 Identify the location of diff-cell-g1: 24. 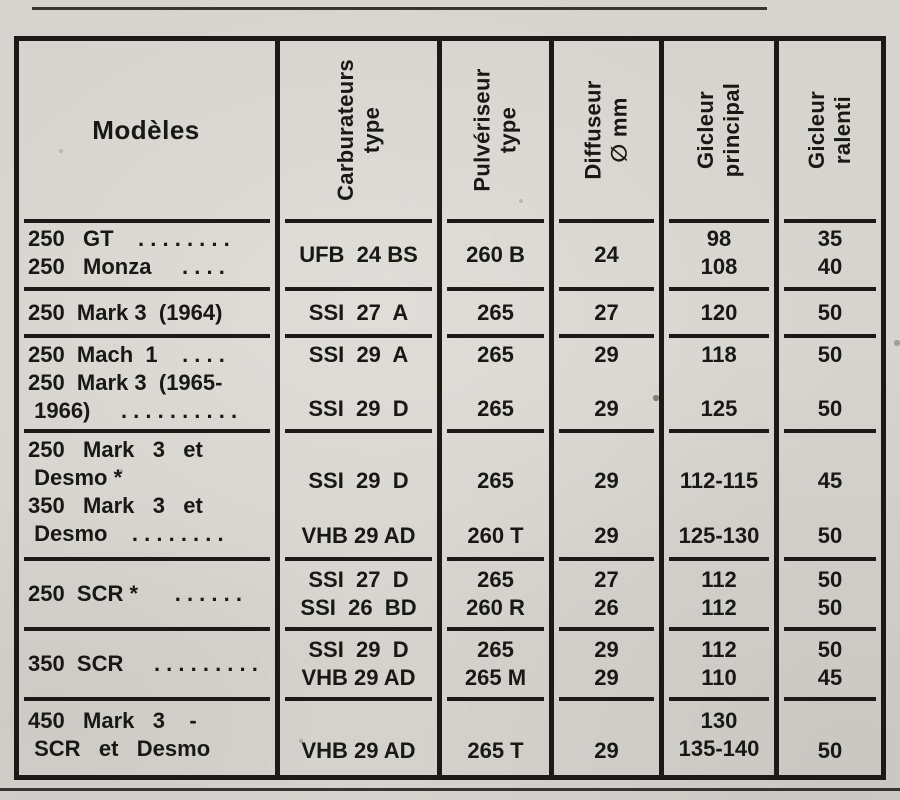
(604, 253).